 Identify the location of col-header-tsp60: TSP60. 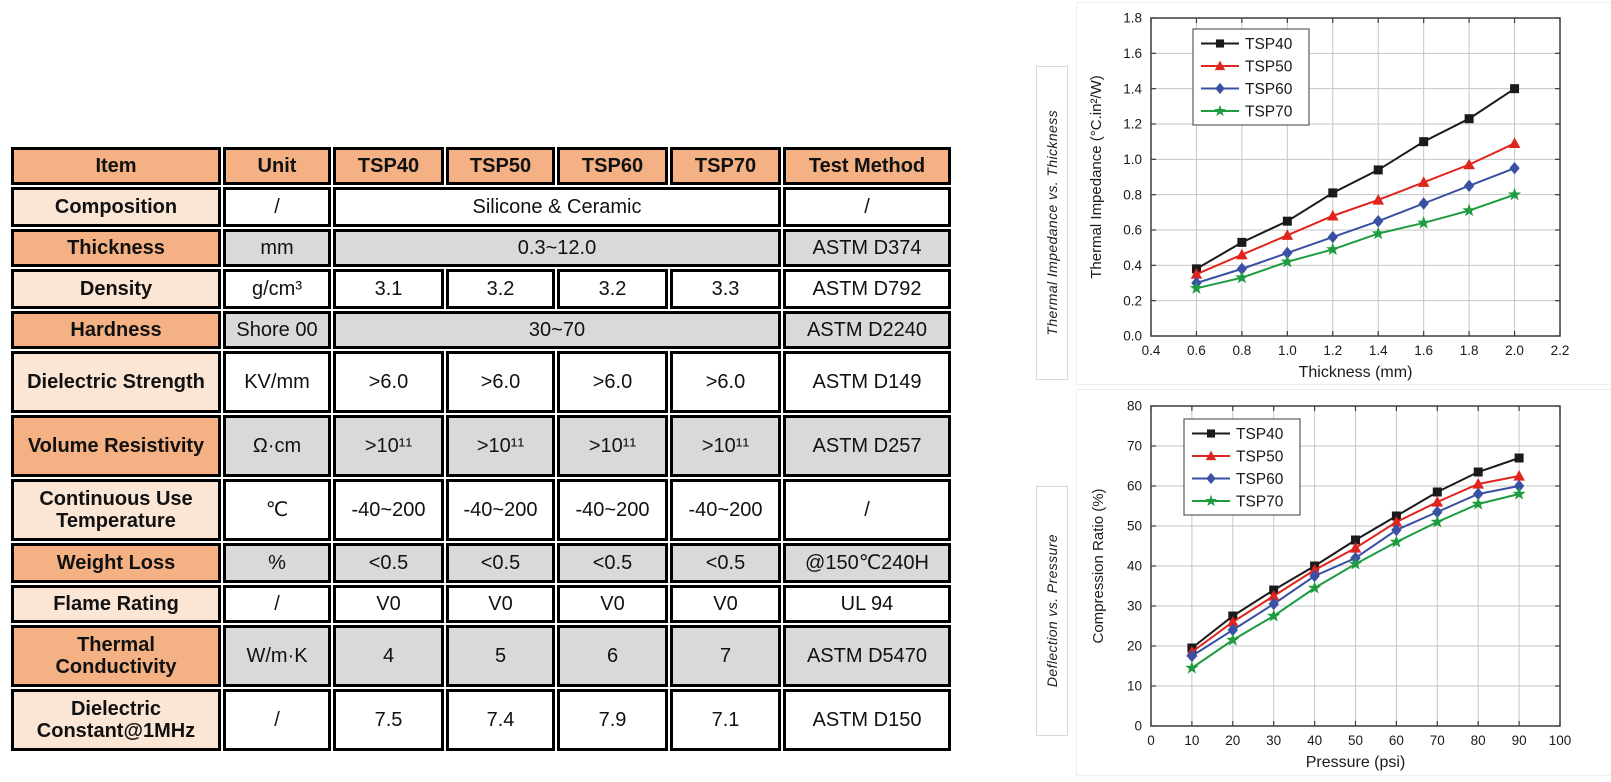
(612, 166).